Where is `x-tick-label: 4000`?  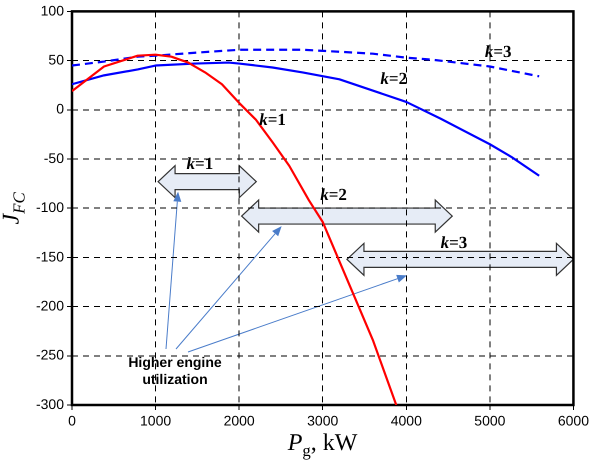
x-tick-label: 4000 is located at coordinates (406, 420).